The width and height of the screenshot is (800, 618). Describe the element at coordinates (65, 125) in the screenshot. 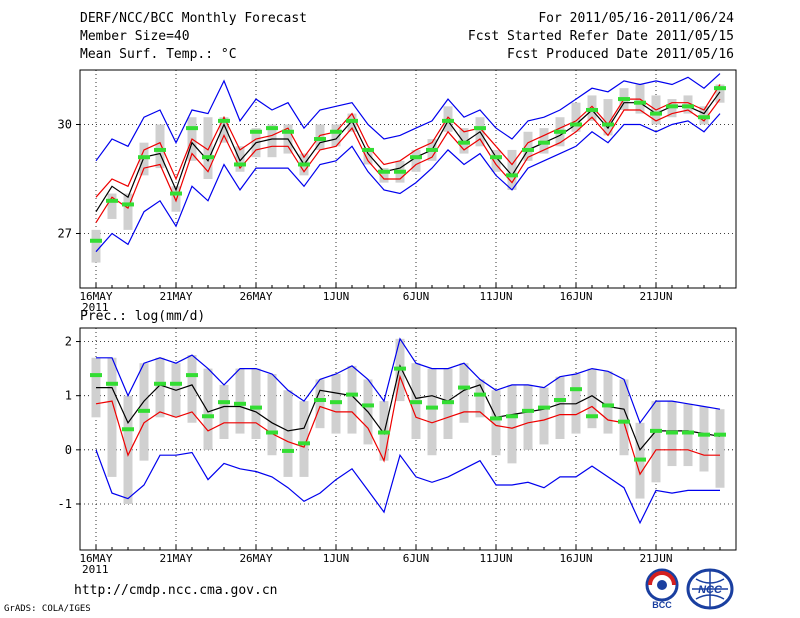

I see `y-tick-label: 30` at that location.